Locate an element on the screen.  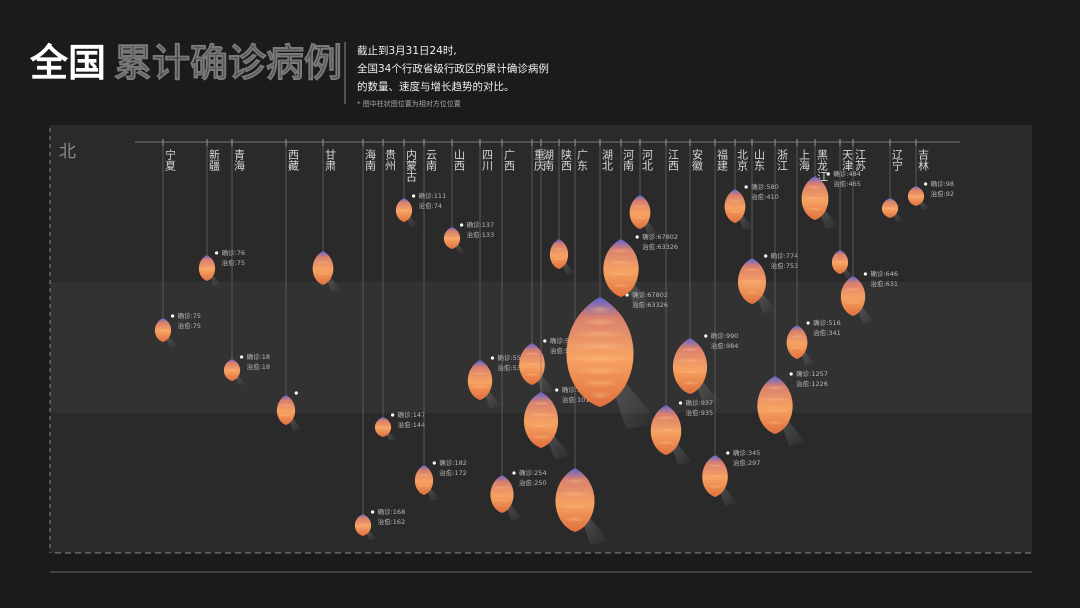
province-label: 云南 is located at coordinates (431, 160).